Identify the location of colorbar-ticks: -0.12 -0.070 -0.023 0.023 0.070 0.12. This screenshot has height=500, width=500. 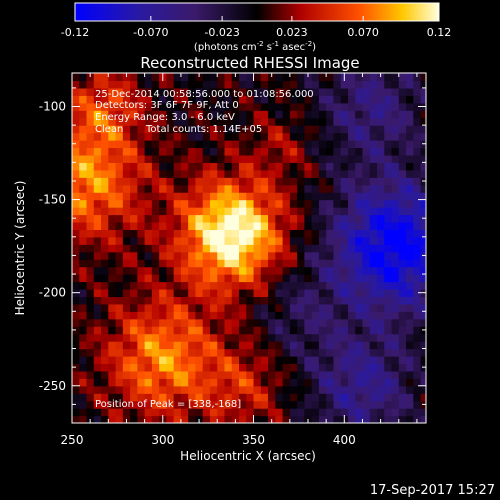
(256, 27).